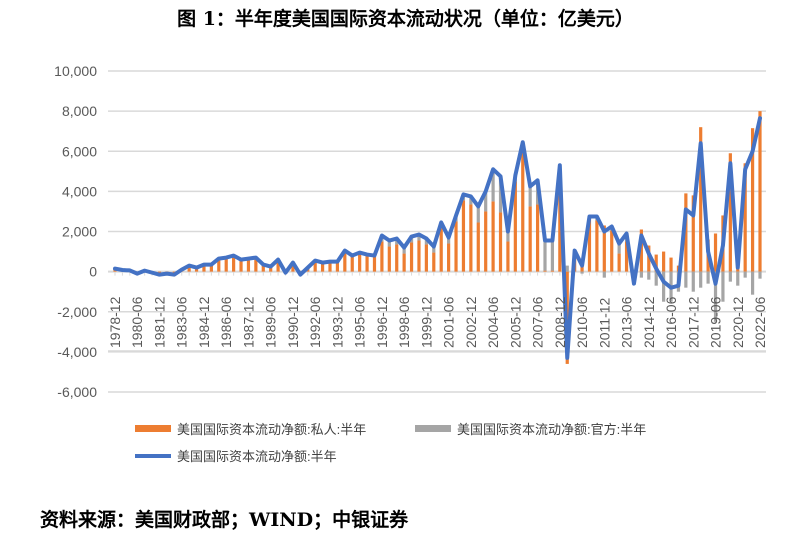  What do you see at coordinates (271, 429) in the screenshot?
I see `legend-label: 美国国际资本流动净额:私人:半年` at bounding box center [271, 429].